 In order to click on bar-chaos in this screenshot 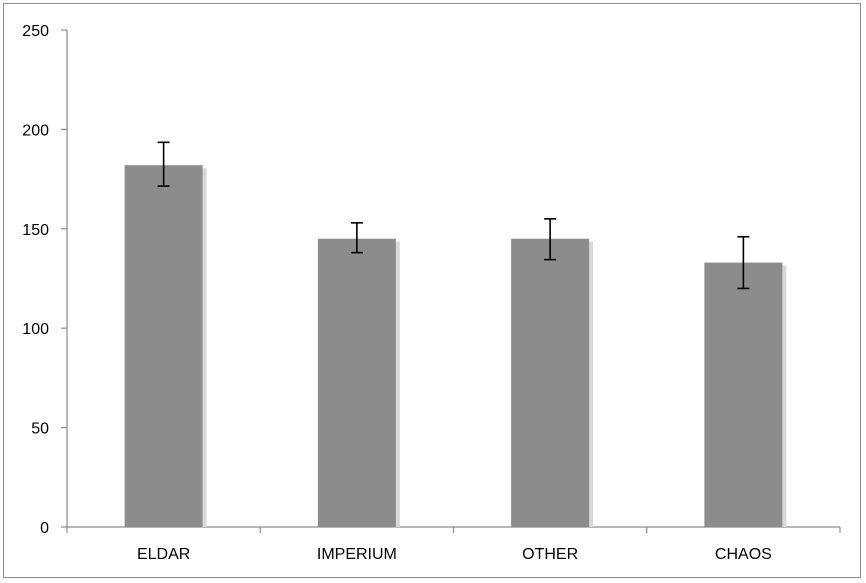, I will do `click(743, 394)`.